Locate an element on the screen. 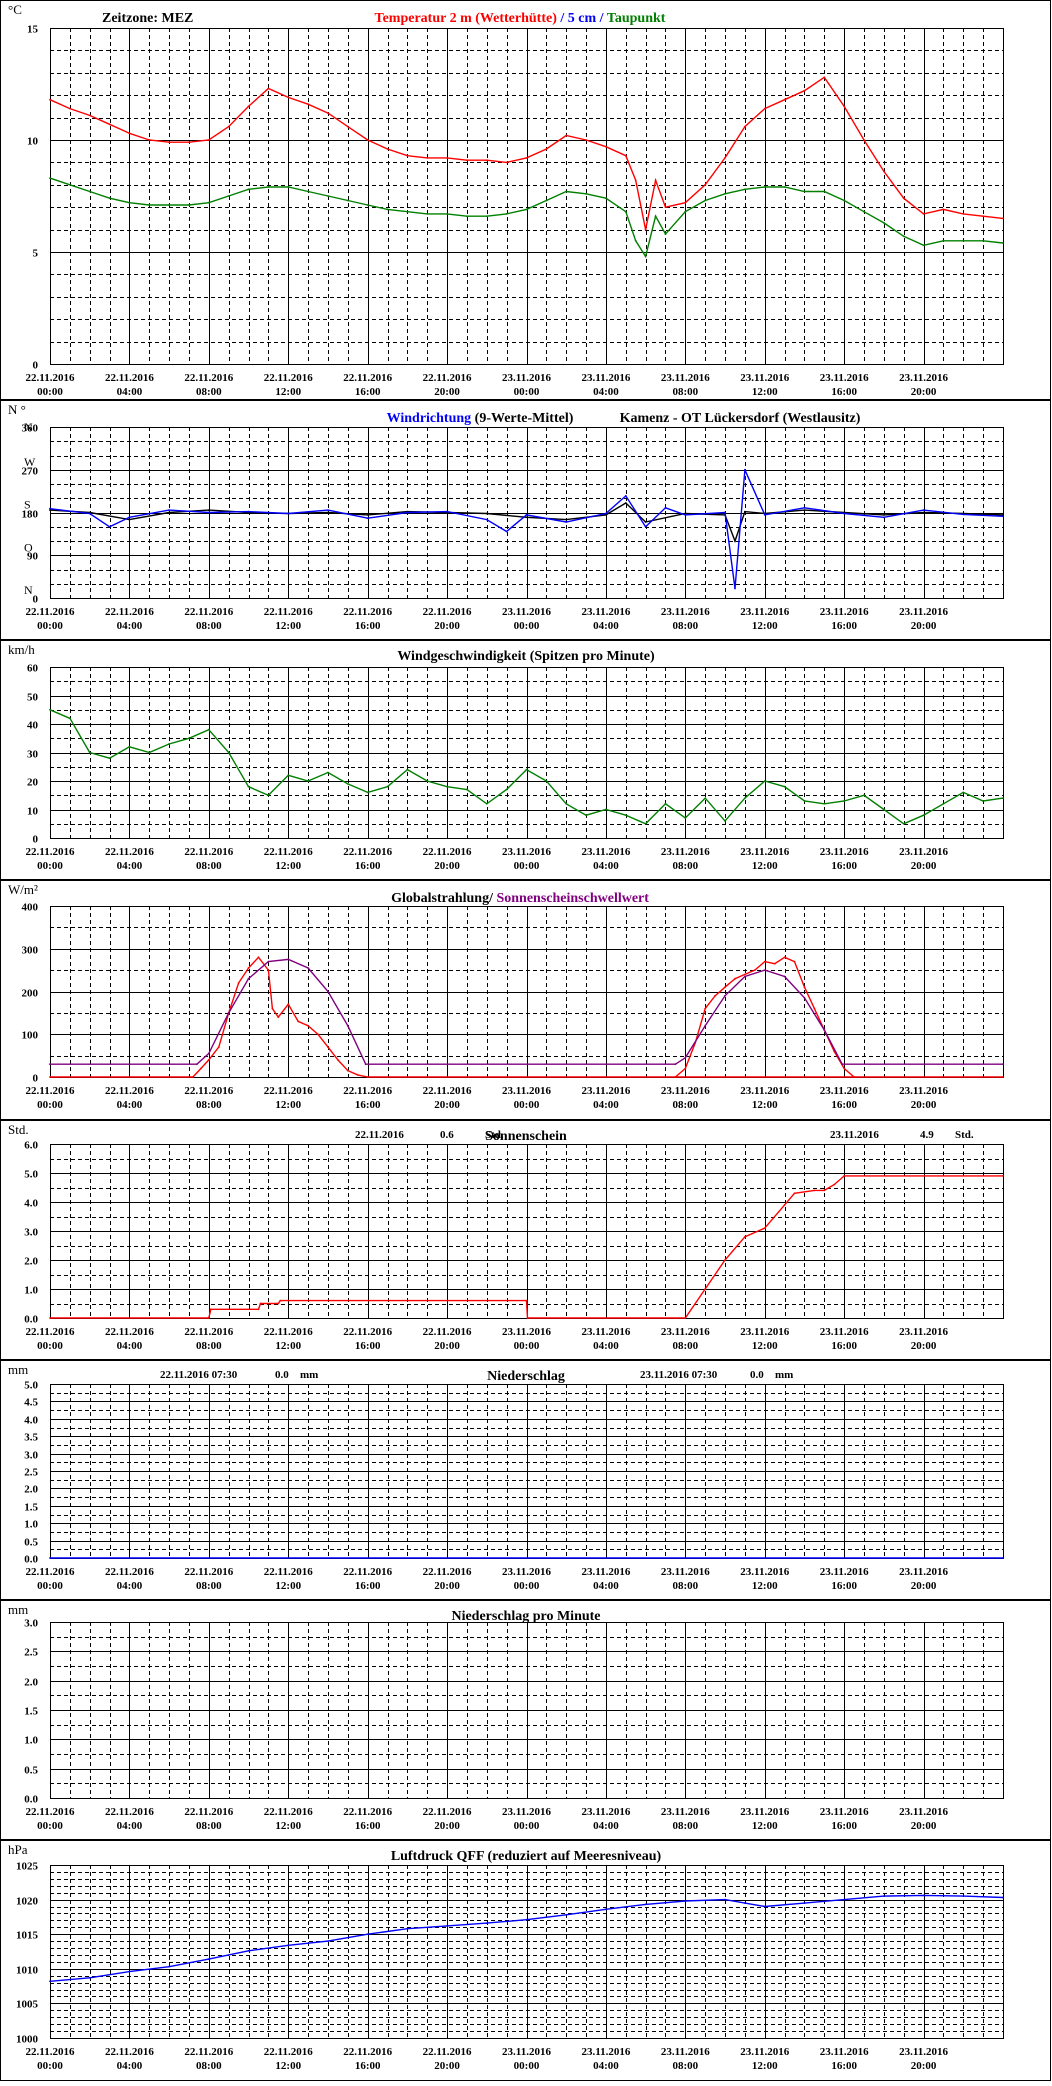  y-tick-label: 1025 is located at coordinates (27, 1867).